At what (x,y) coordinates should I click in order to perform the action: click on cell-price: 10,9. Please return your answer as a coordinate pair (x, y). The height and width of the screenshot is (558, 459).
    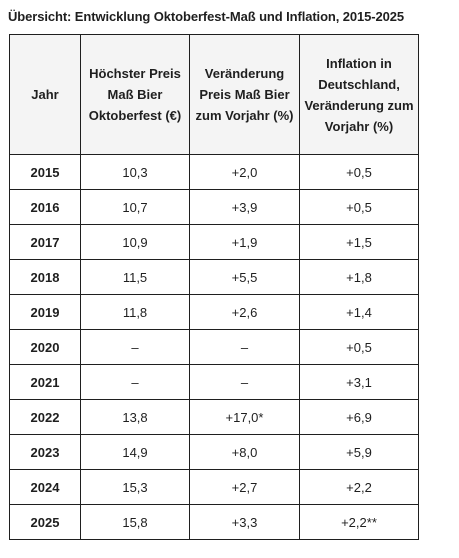
    Looking at the image, I should click on (135, 242).